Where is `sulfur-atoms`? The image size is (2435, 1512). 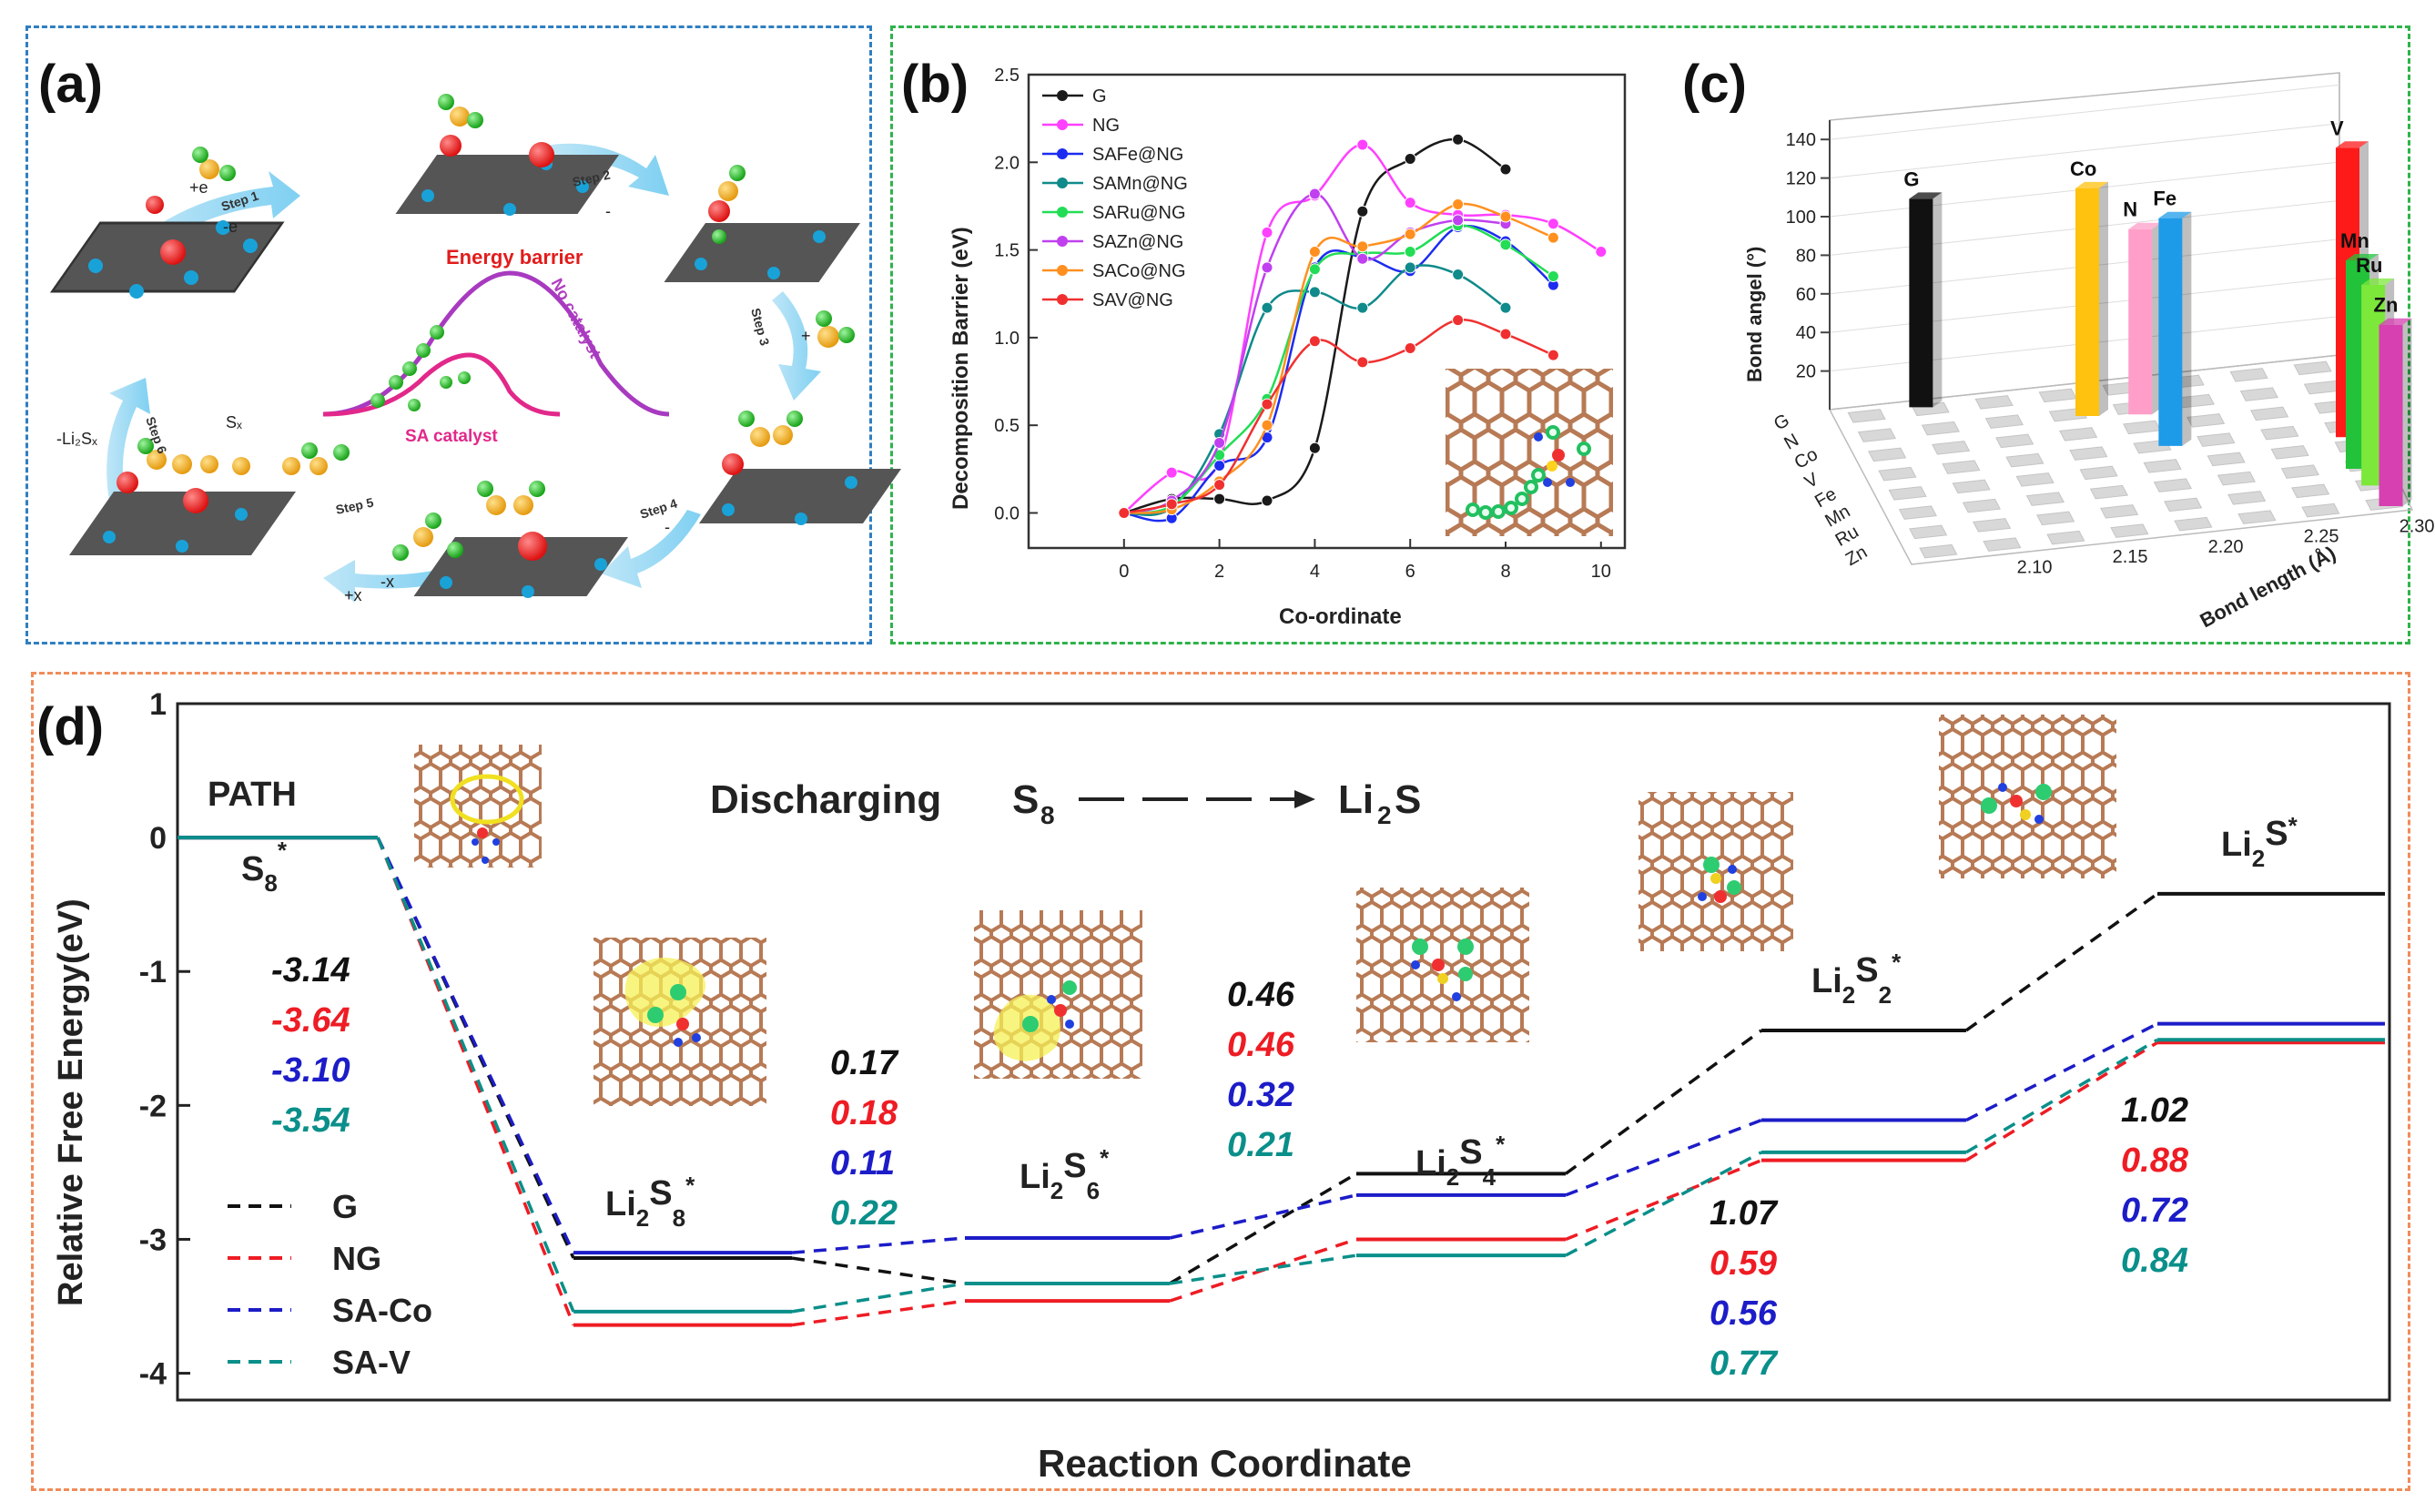
sulfur-atoms is located at coordinates (493, 327).